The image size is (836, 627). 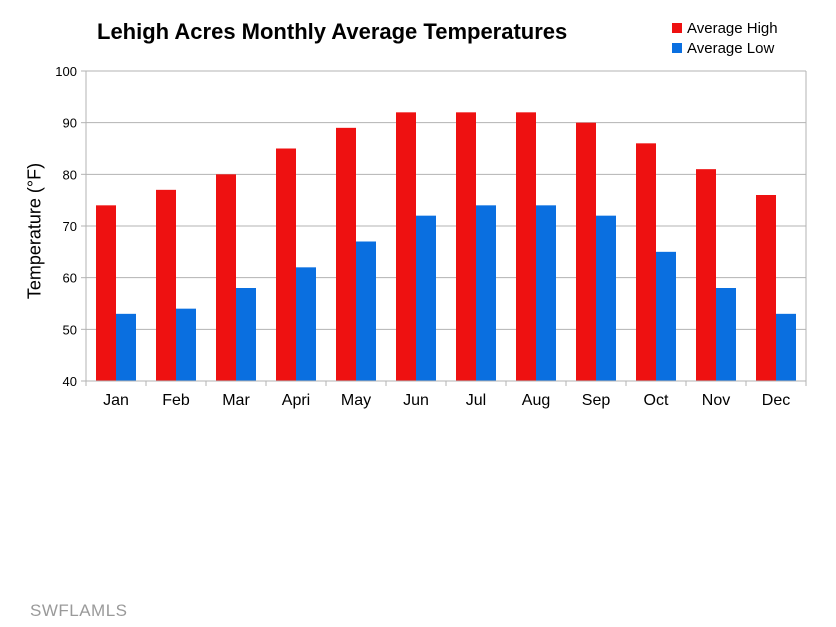 What do you see at coordinates (766, 288) in the screenshot?
I see `bar-high-dec` at bounding box center [766, 288].